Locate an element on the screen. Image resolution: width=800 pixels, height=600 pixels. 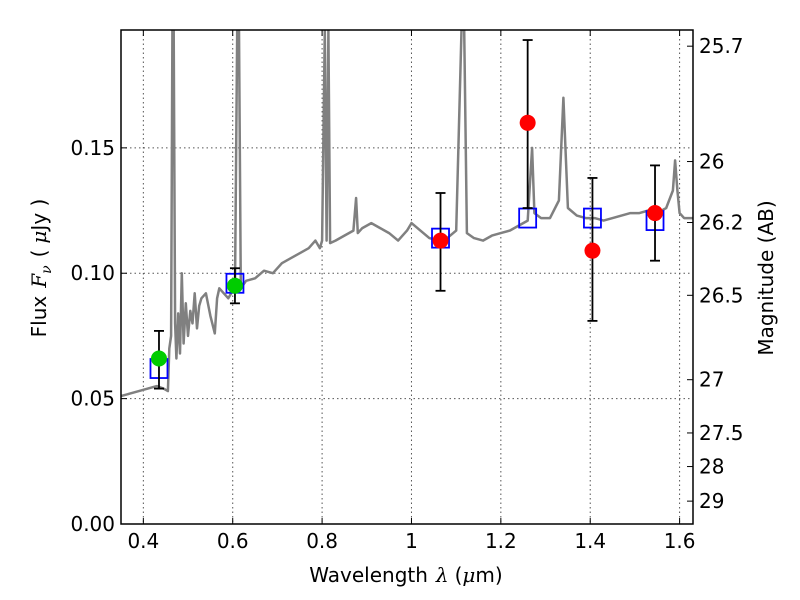
y-tick-label: 0.05 is located at coordinates (92, 399).